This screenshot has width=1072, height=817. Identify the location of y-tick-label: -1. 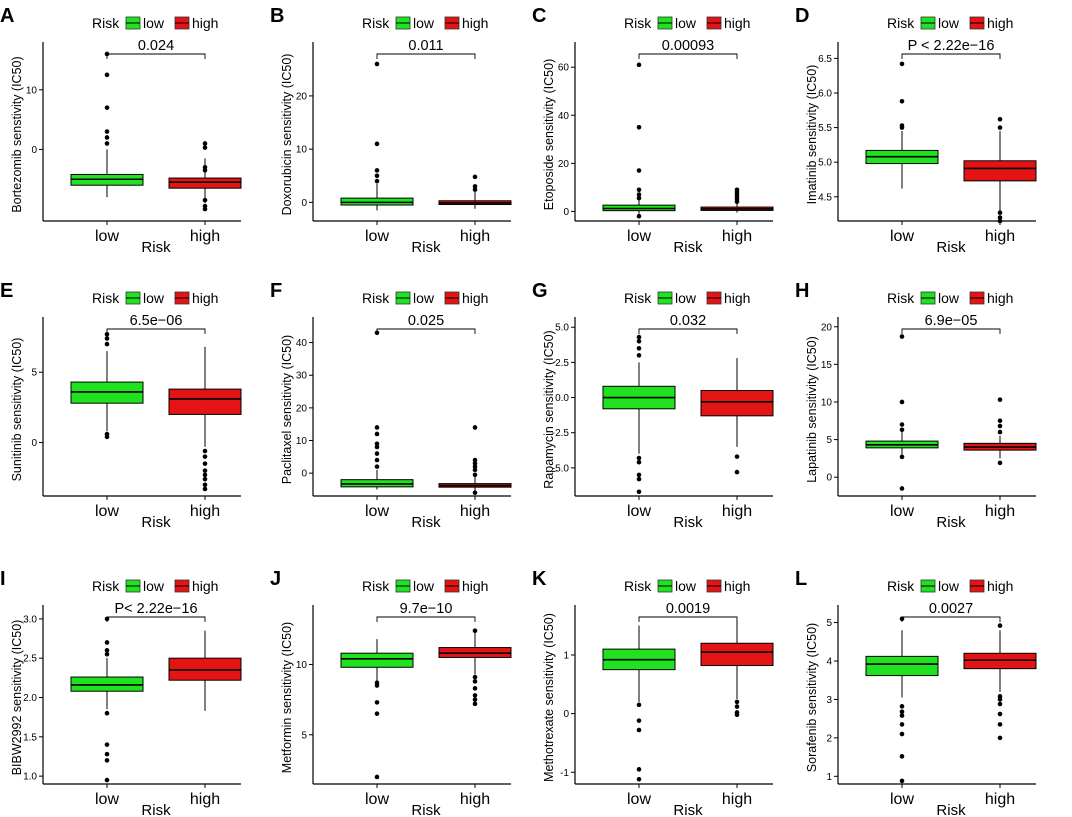
(564, 773).